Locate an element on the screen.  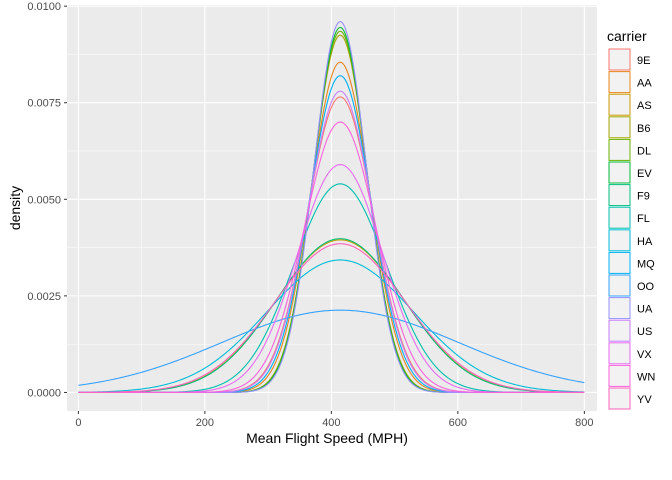
legend-title: carrier is located at coordinates (627, 36).